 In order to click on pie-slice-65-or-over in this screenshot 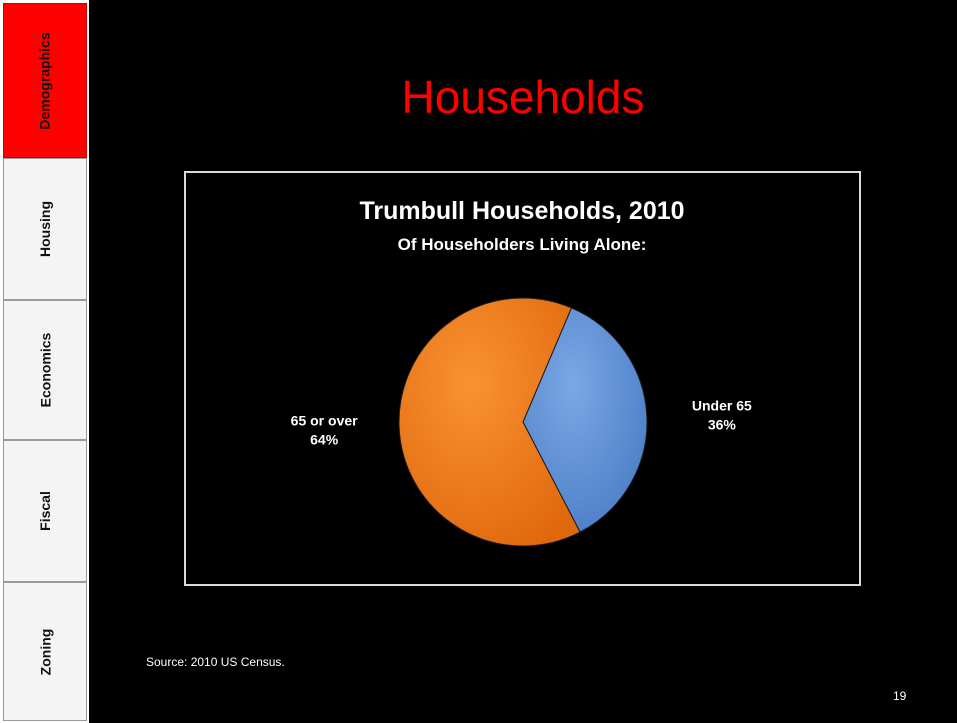, I will do `click(489, 422)`.